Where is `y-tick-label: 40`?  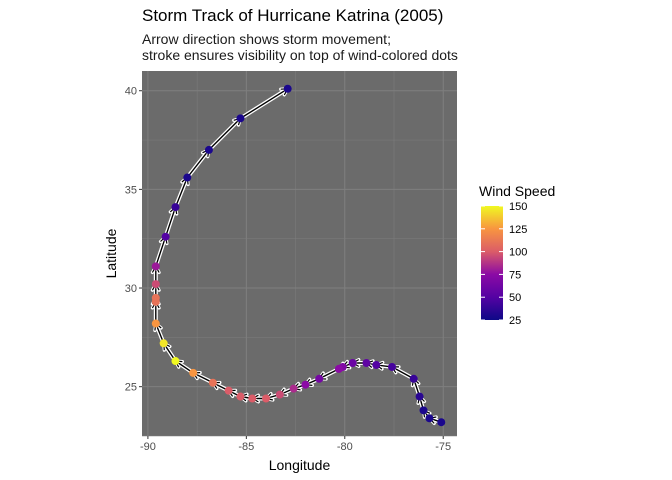
y-tick-label: 40 is located at coordinates (131, 92).